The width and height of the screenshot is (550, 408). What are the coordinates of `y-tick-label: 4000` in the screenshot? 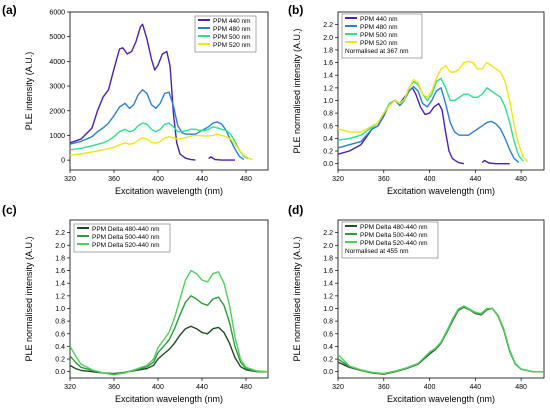 It's located at (57, 62).